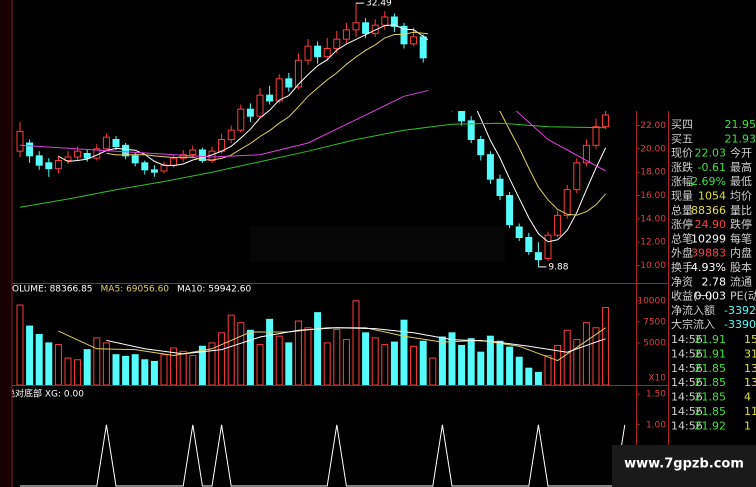 The height and width of the screenshot is (487, 756). Describe the element at coordinates (693, 324) in the screenshot. I see `quote-label: 大宗流入` at that location.